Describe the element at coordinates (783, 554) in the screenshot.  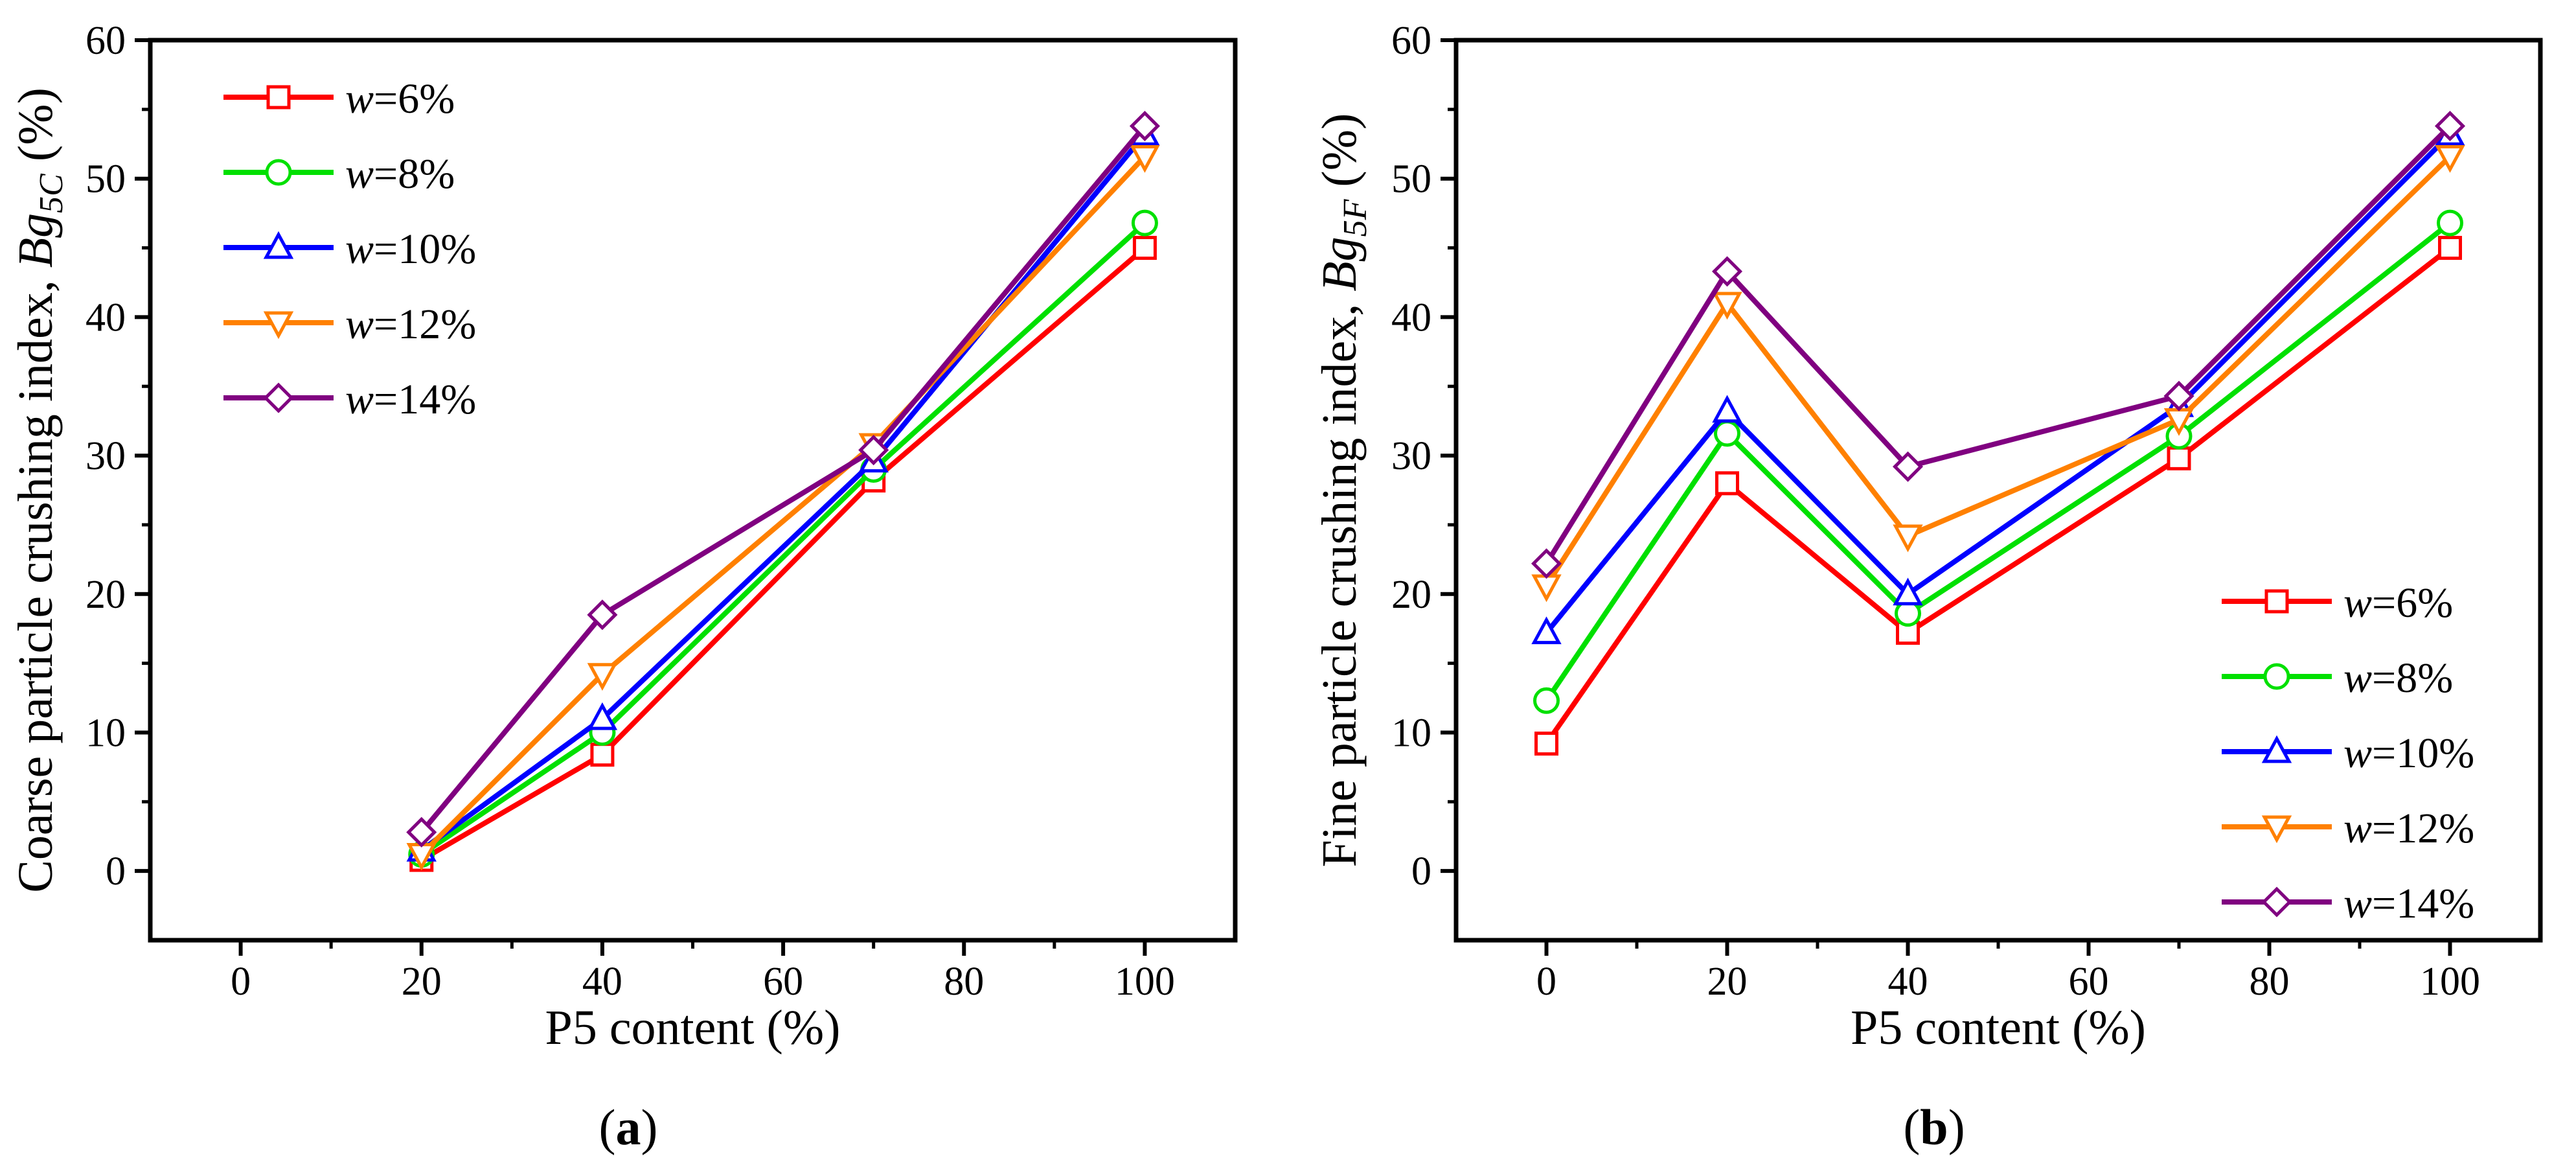
I see `chart-a-series-line` at that location.